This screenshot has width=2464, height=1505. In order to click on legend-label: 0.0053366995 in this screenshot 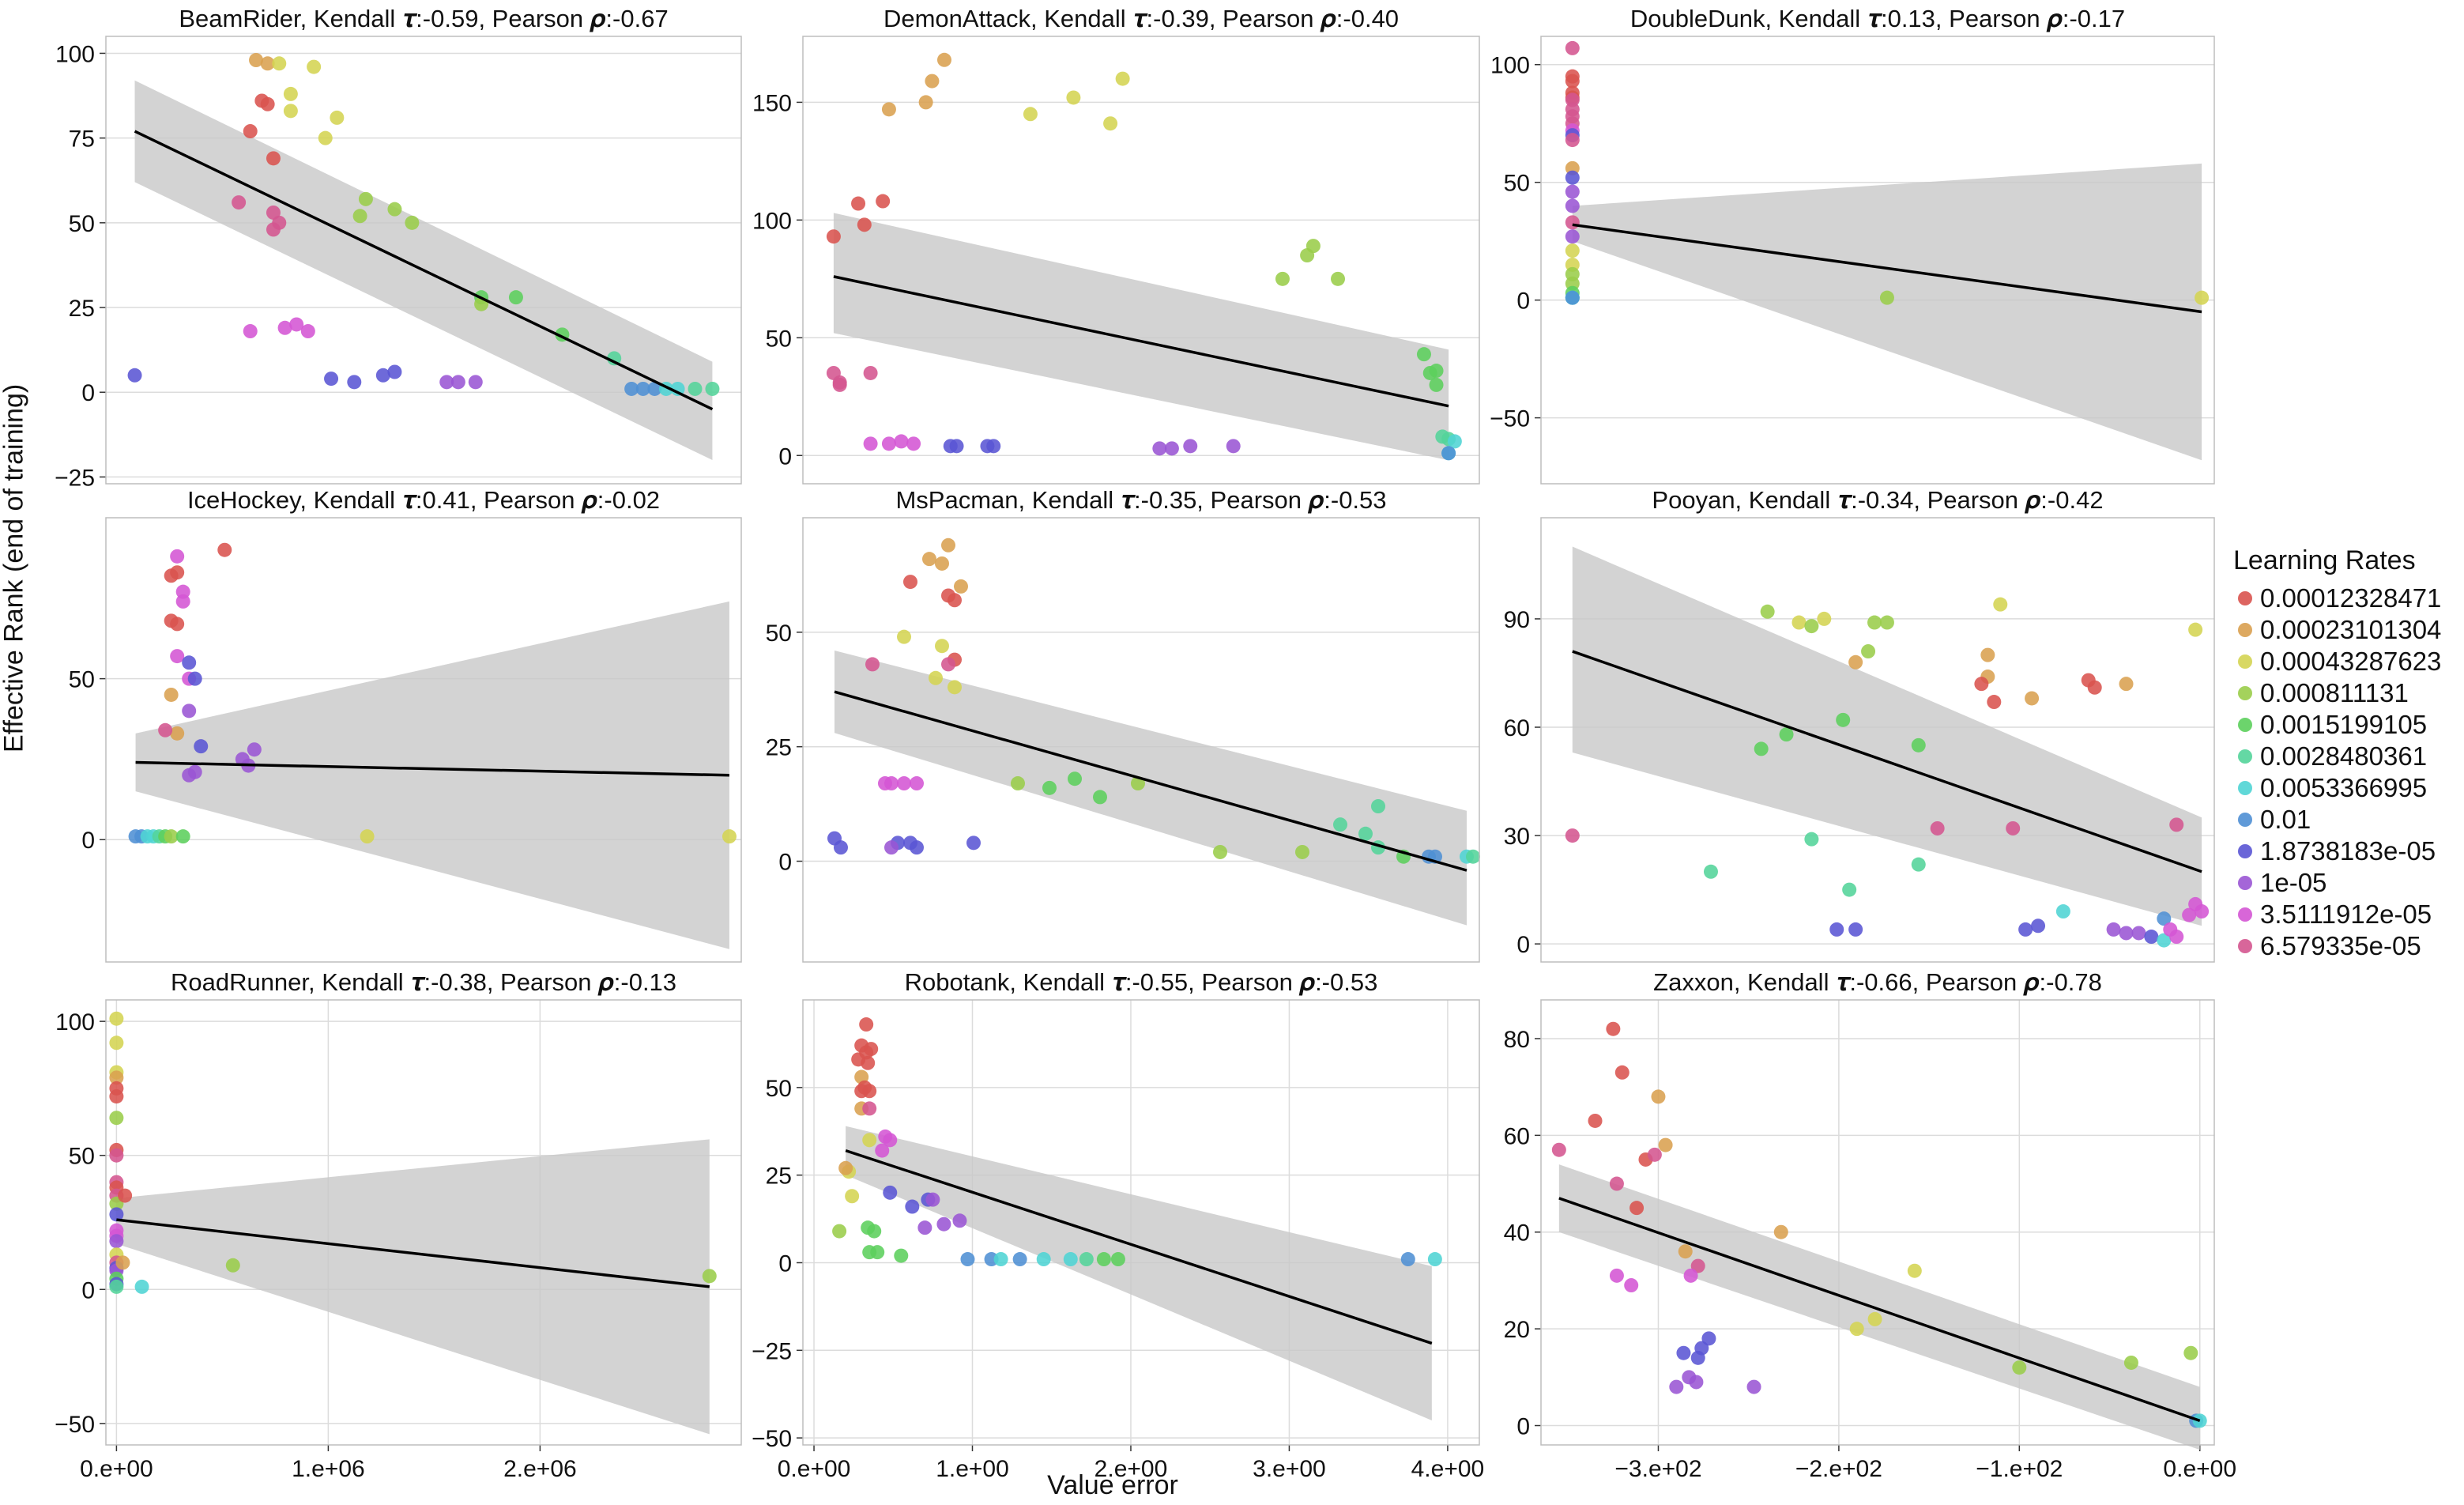, I will do `click(2344, 787)`.